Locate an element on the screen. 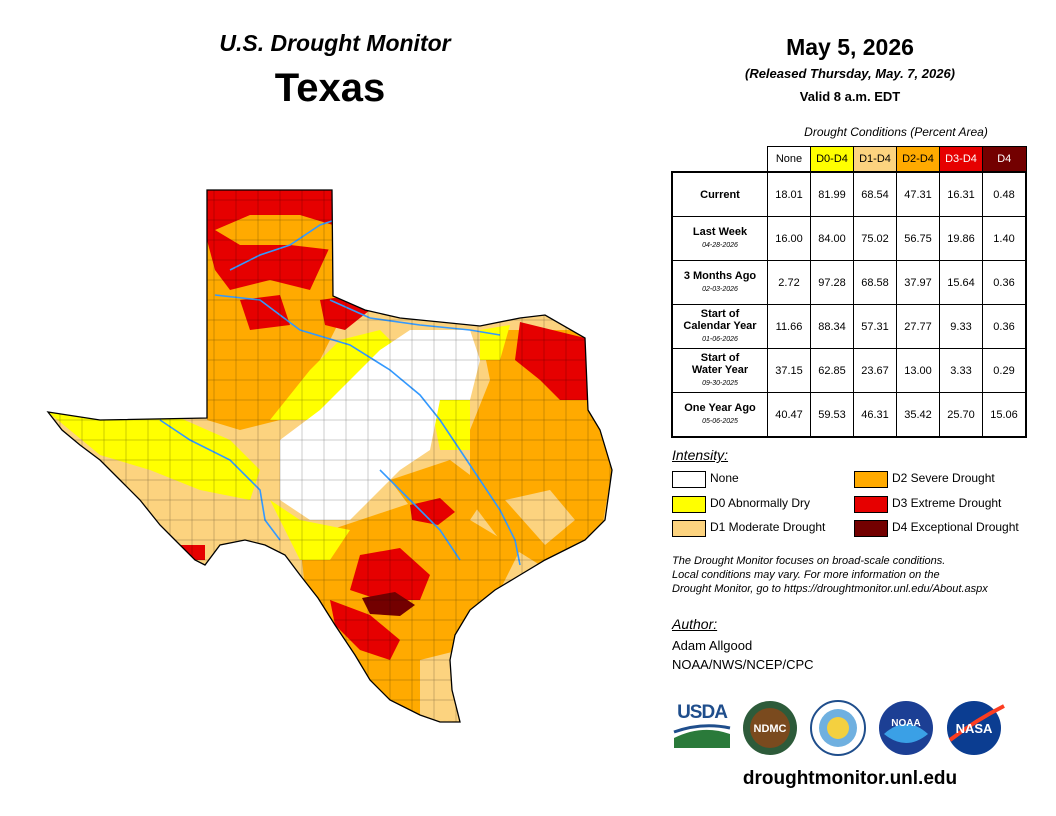 The image size is (1056, 816). row-label-text: One Year Ago is located at coordinates (720, 407).